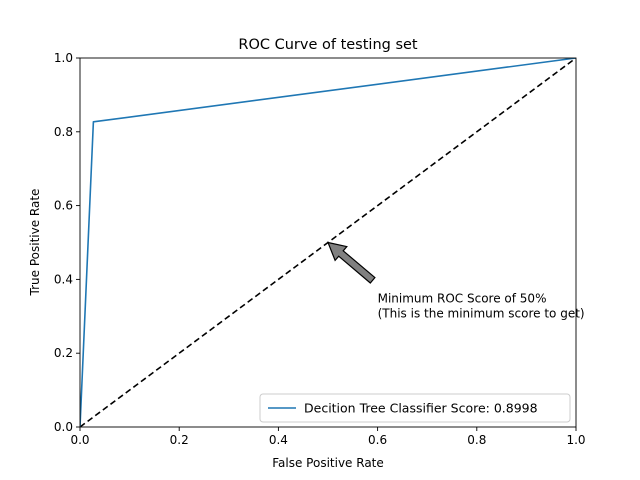  Describe the element at coordinates (421, 408) in the screenshot. I see `legend-entry-label: Decition Tree Classifier Score: 0.8998` at that location.